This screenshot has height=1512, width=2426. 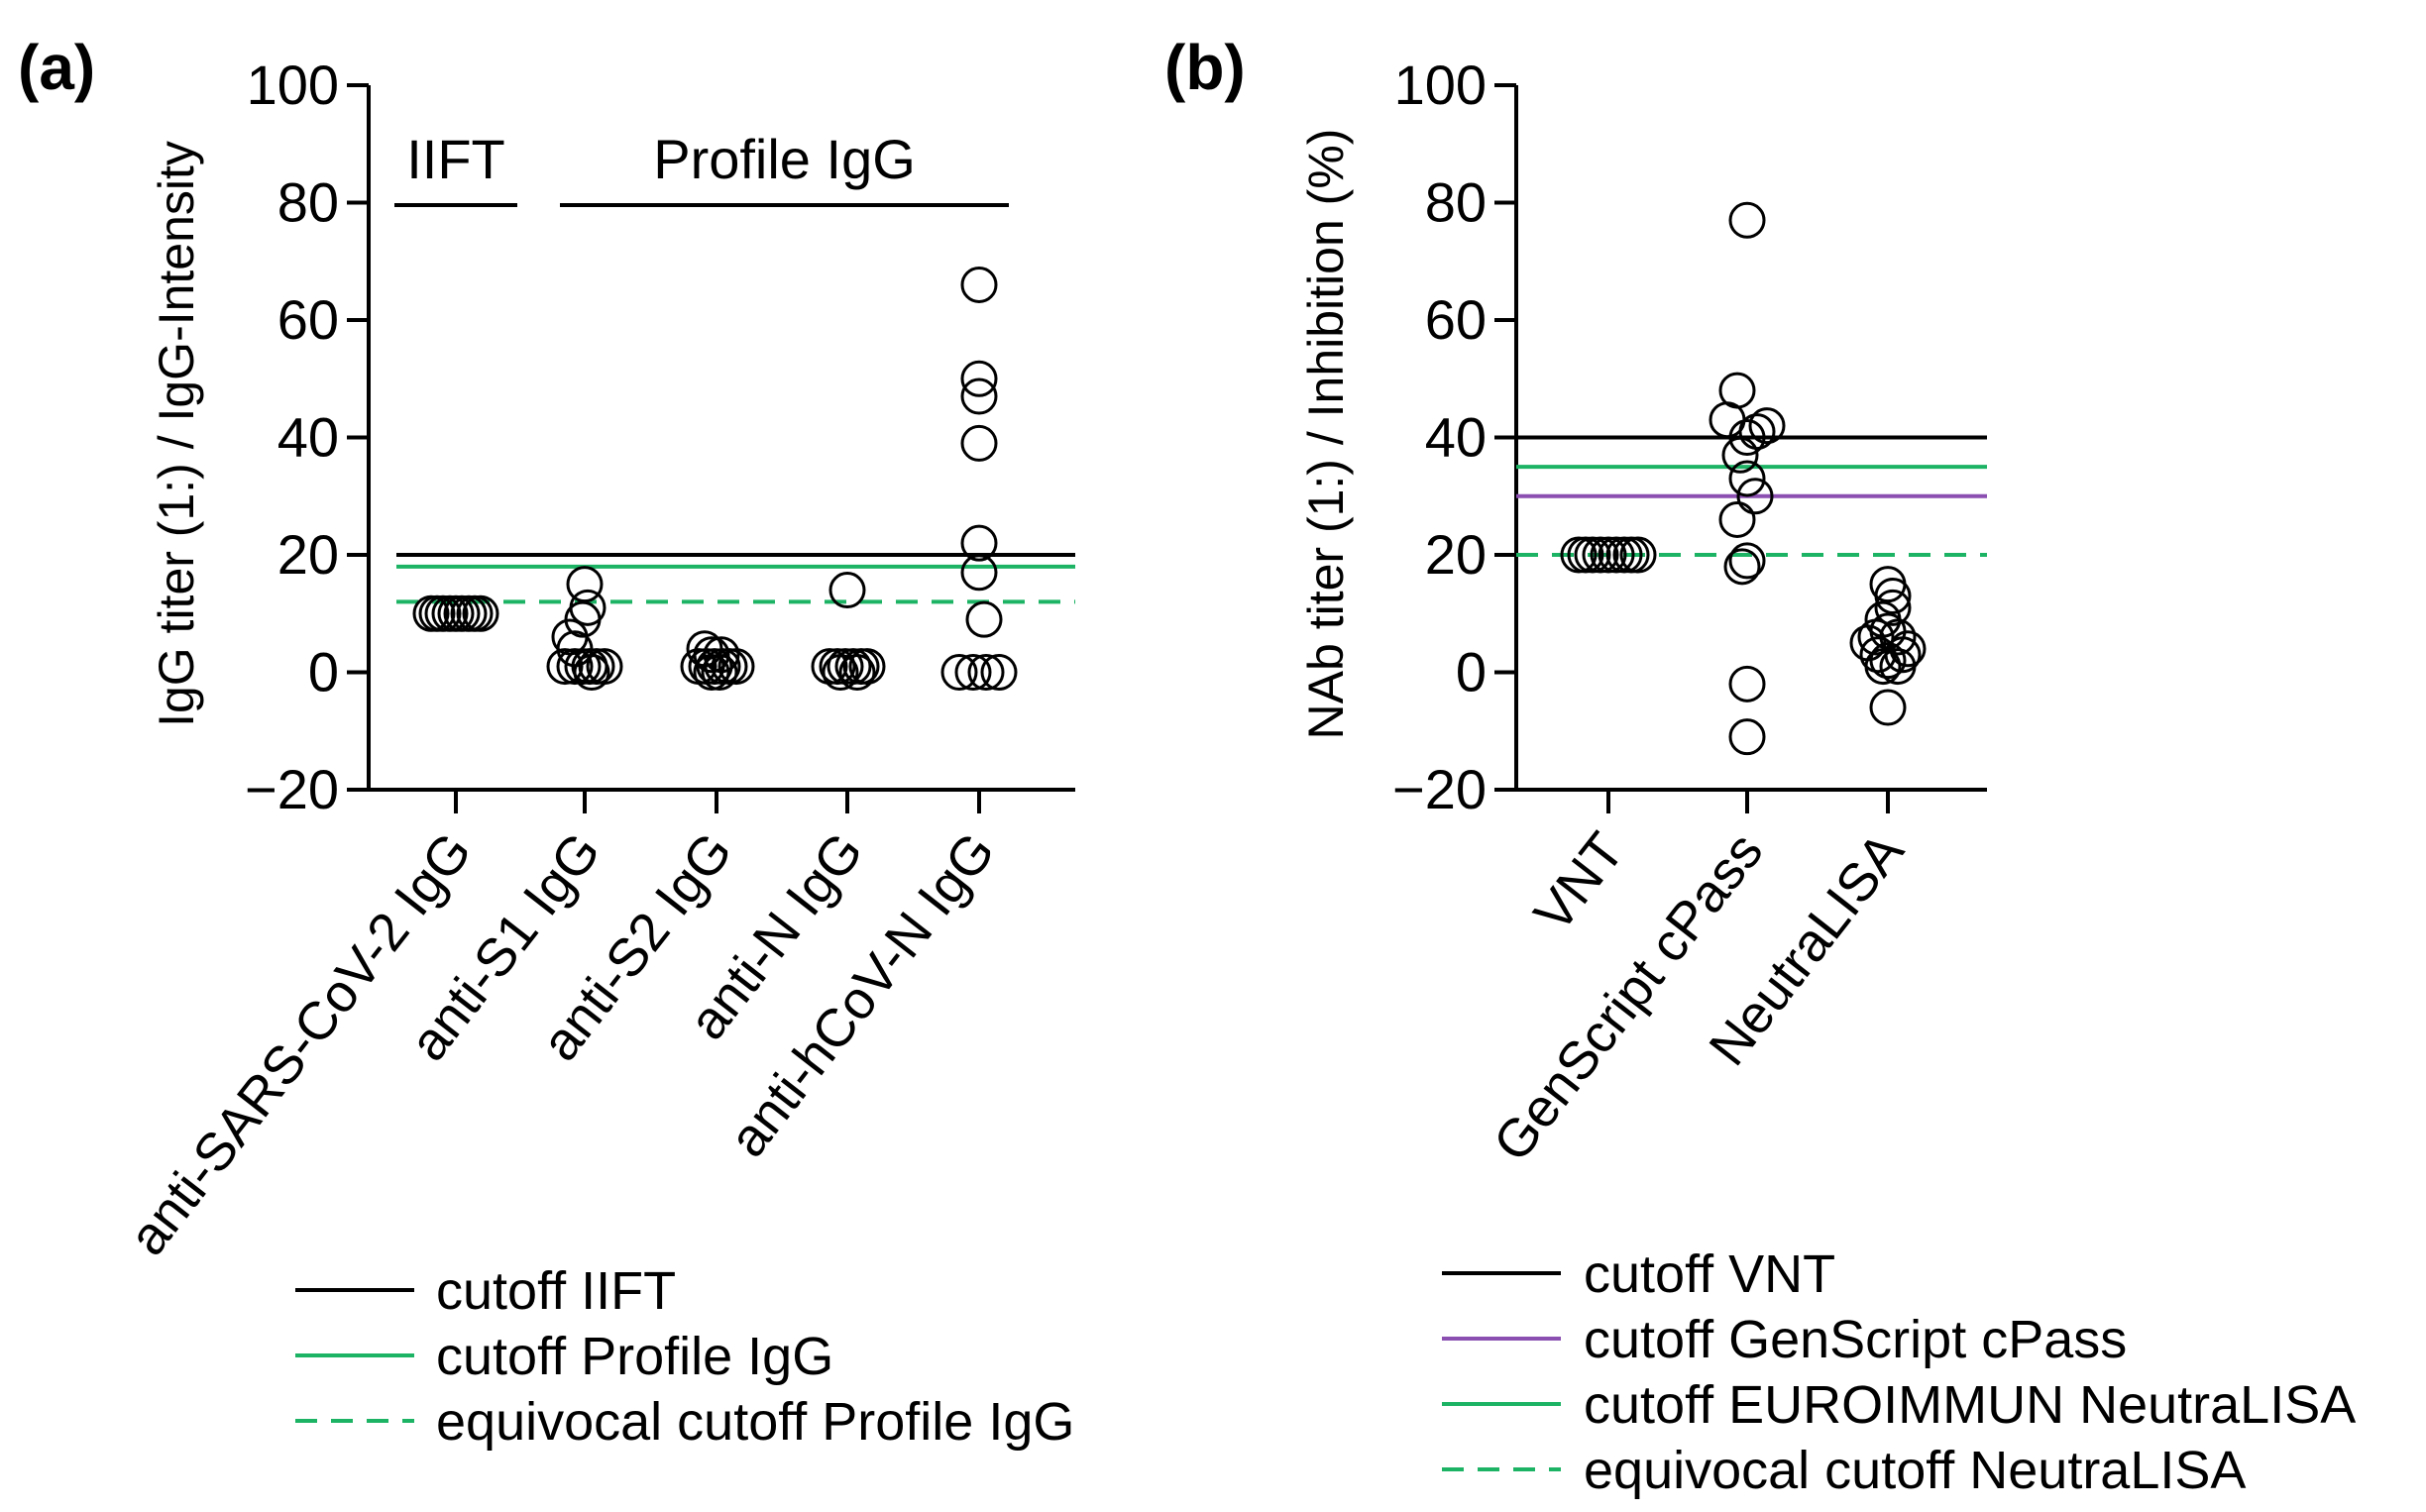 What do you see at coordinates (784, 159) in the screenshot?
I see `group-label: Profile IgG` at bounding box center [784, 159].